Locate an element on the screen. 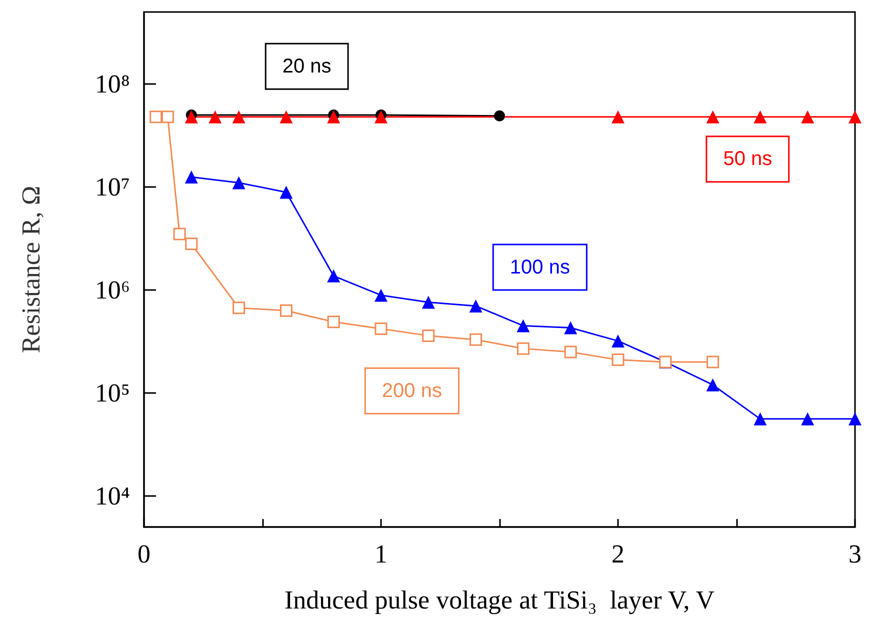 Image resolution: width=869 pixels, height=634 pixels. series-label: 100 ns is located at coordinates (540, 267).